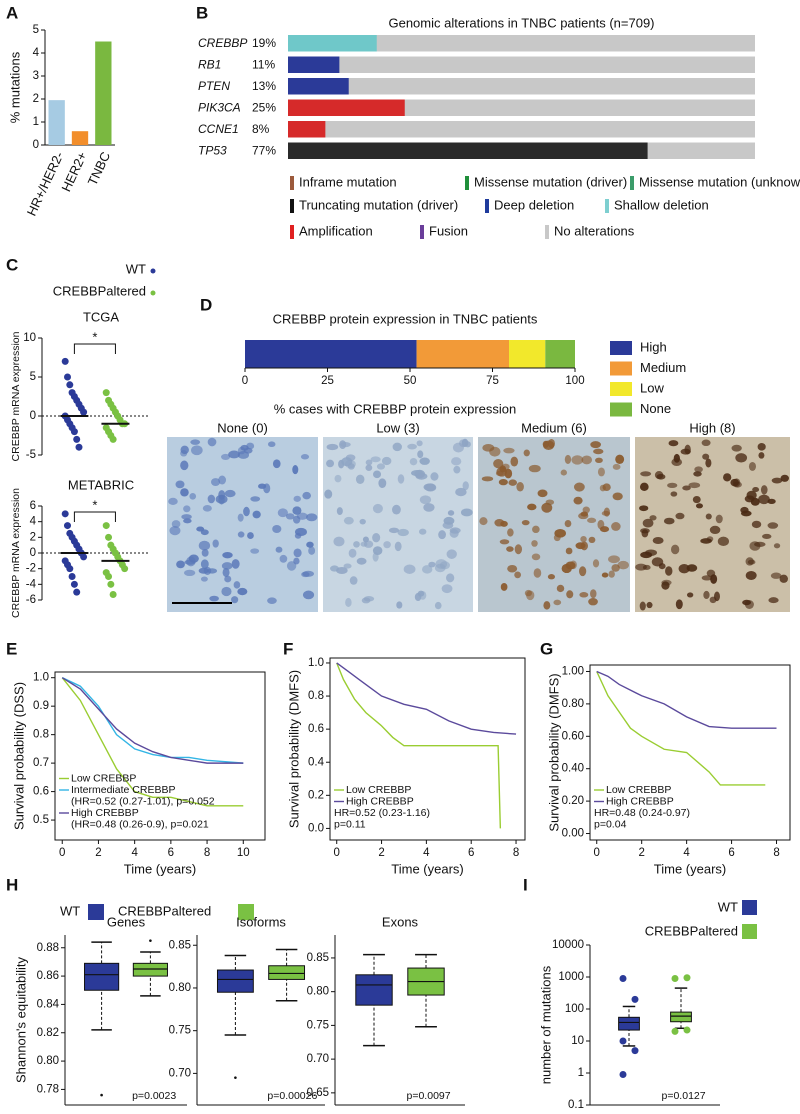  I want to click on y-tick-label: 0.8, so click(41, 735).